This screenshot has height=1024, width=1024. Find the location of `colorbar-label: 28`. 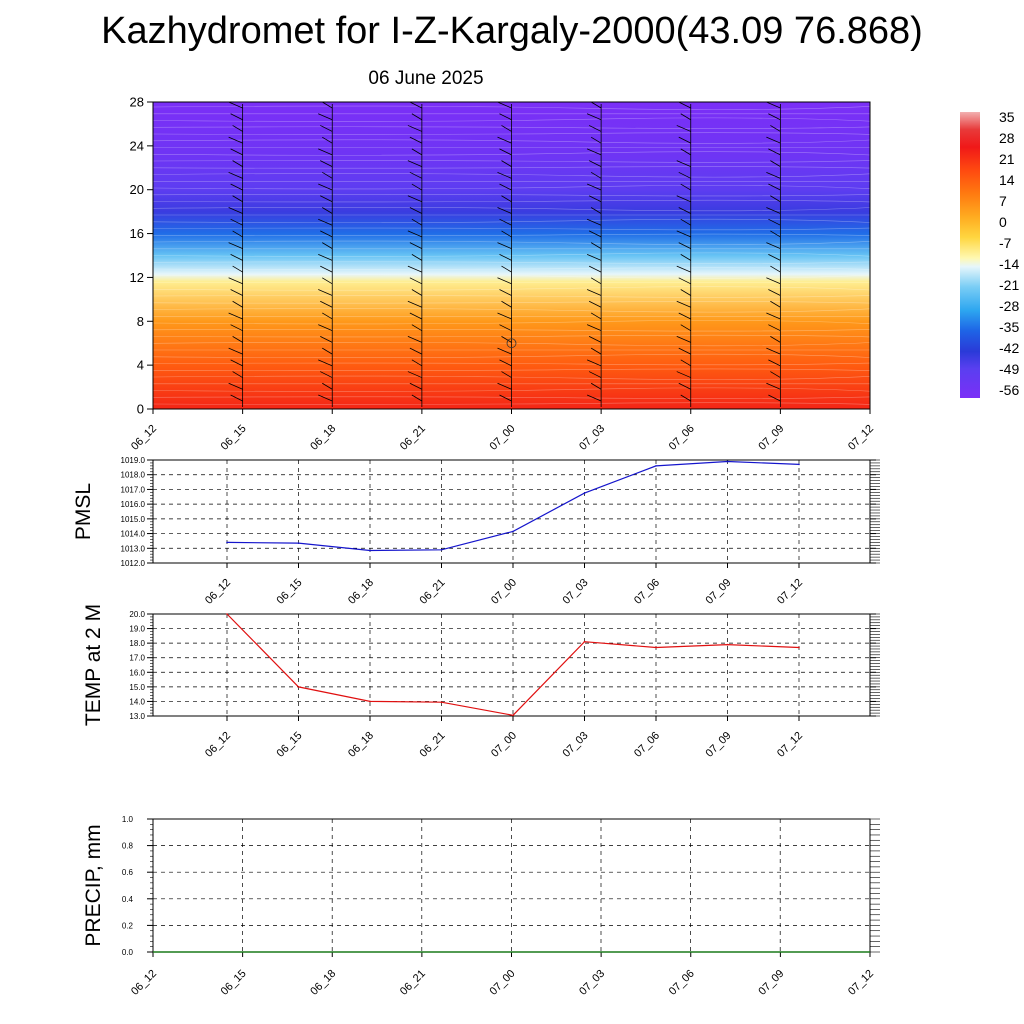

colorbar-label: 28 is located at coordinates (1007, 138).